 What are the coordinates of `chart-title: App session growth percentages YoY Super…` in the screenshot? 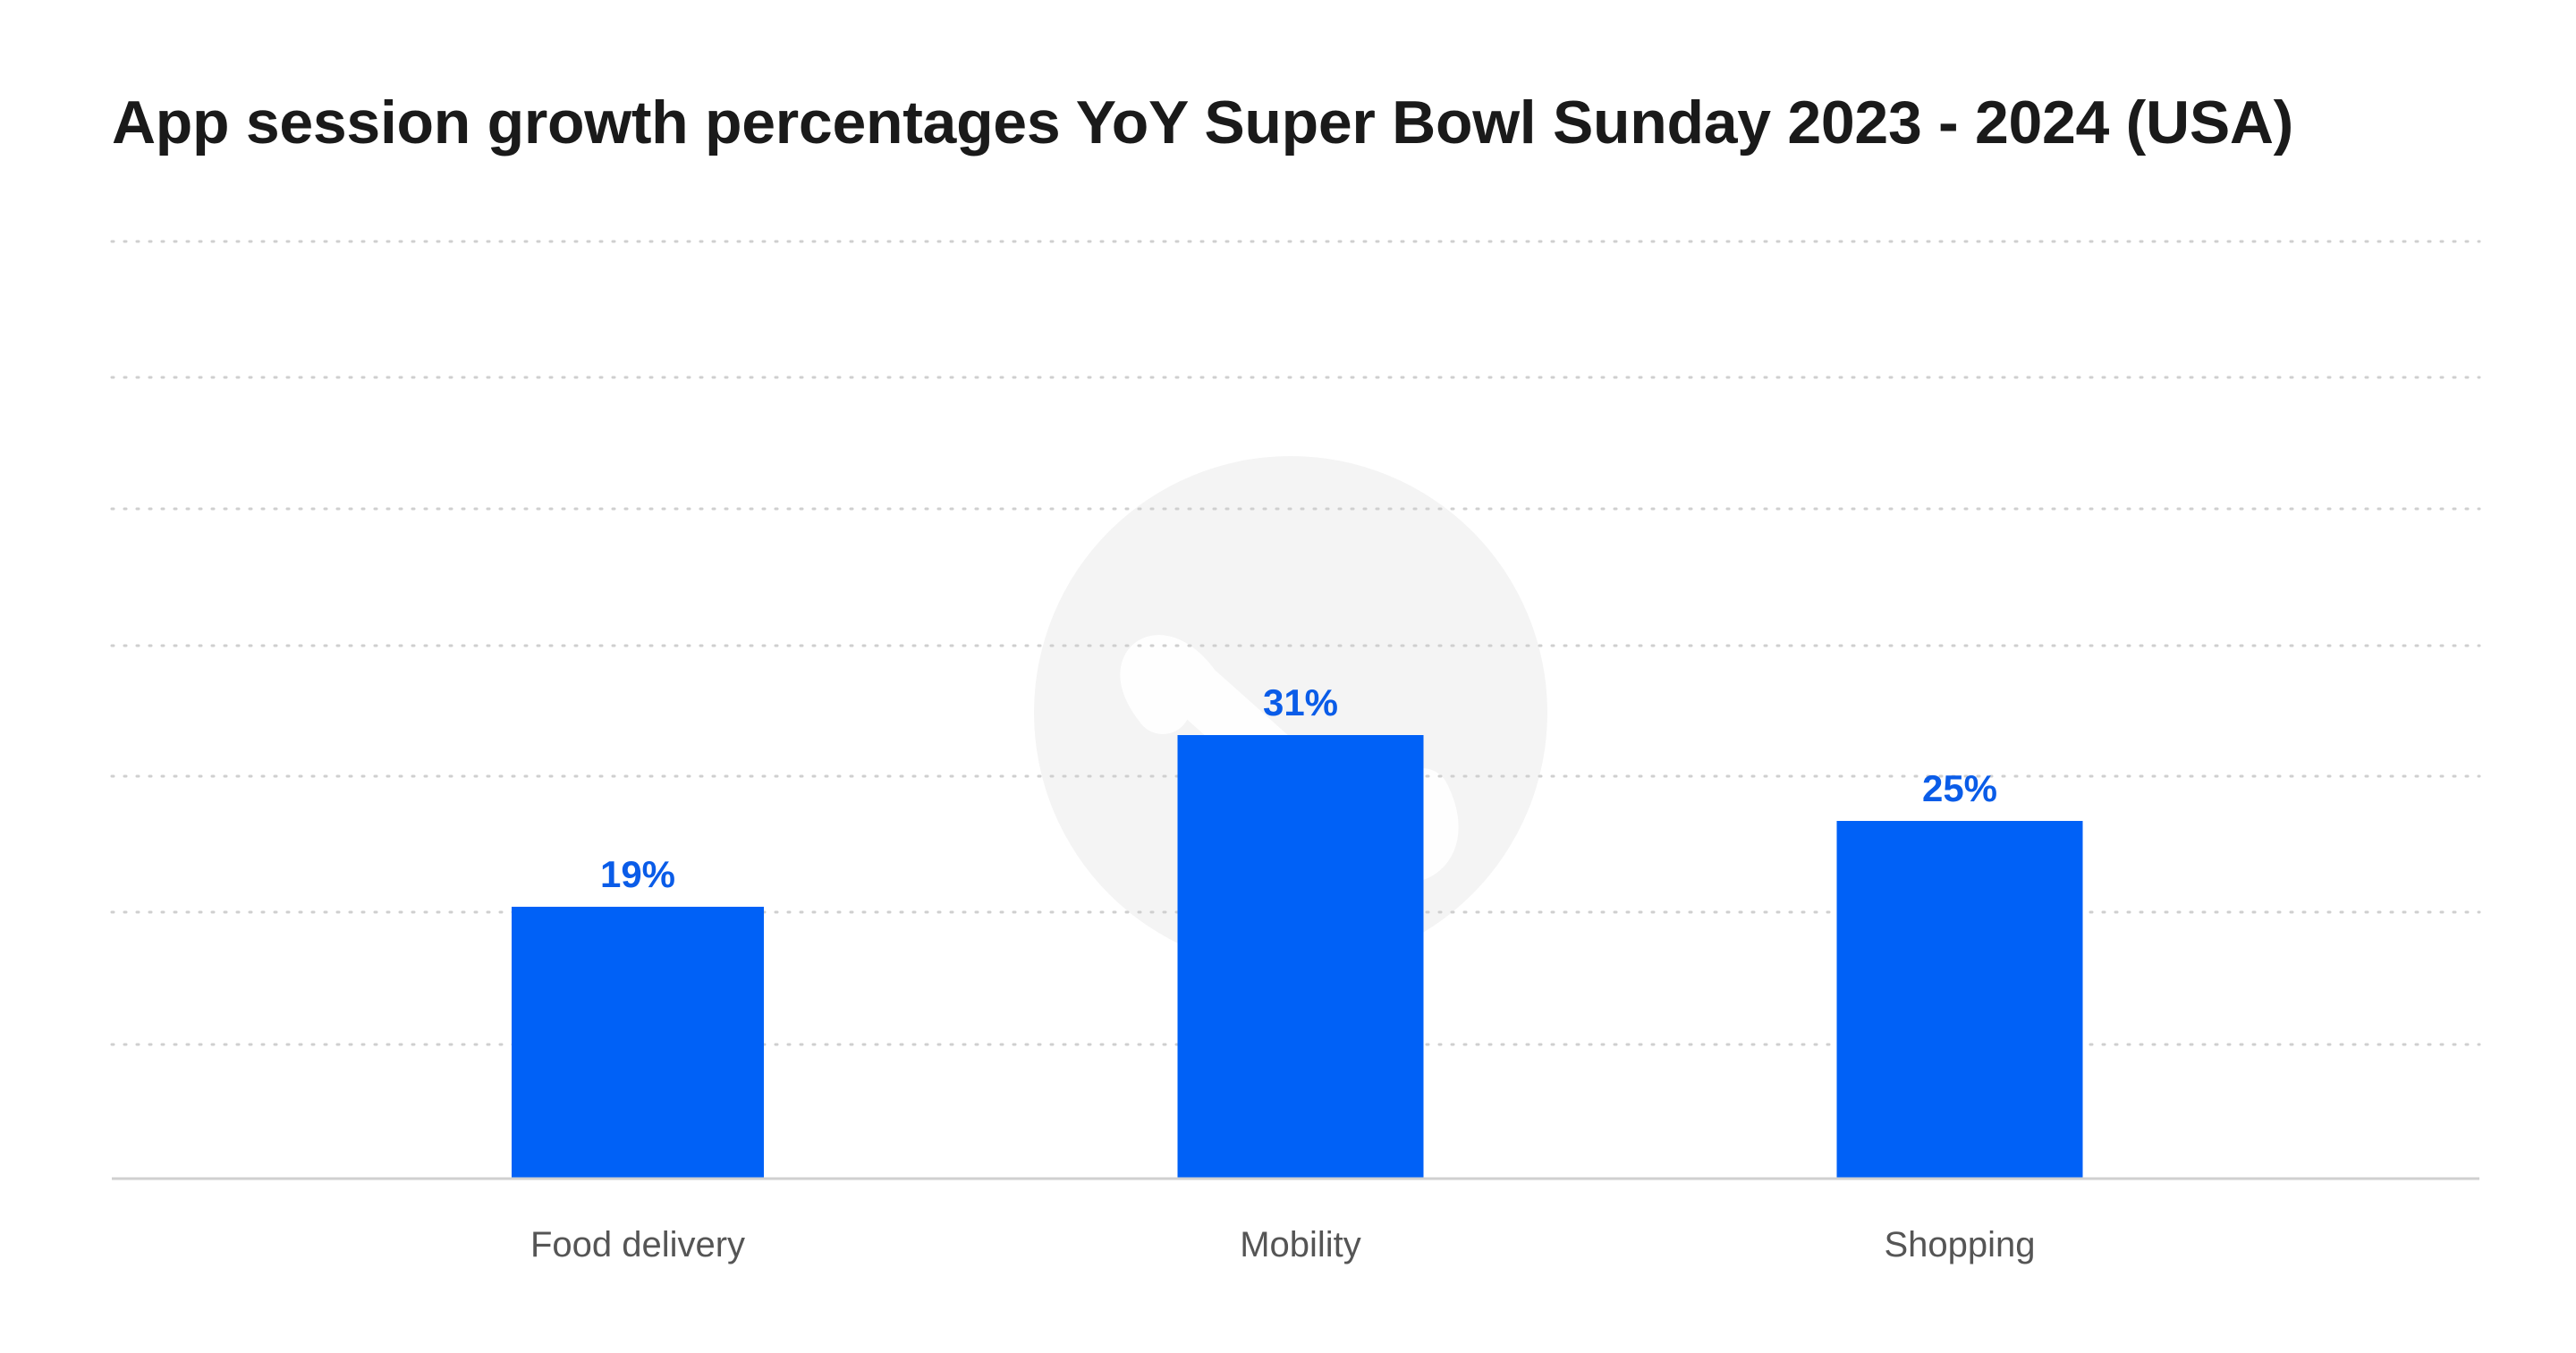 It's located at (1203, 122).